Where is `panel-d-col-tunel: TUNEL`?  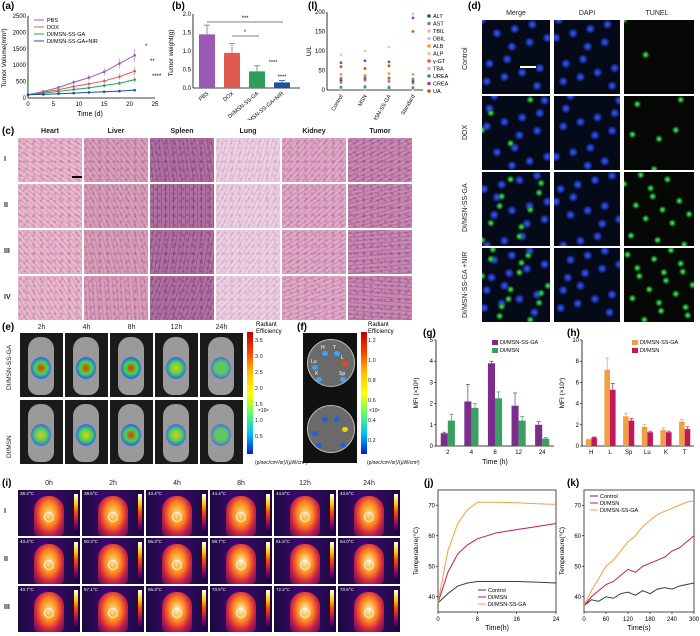 panel-d-col-tunel: TUNEL is located at coordinates (657, 13).